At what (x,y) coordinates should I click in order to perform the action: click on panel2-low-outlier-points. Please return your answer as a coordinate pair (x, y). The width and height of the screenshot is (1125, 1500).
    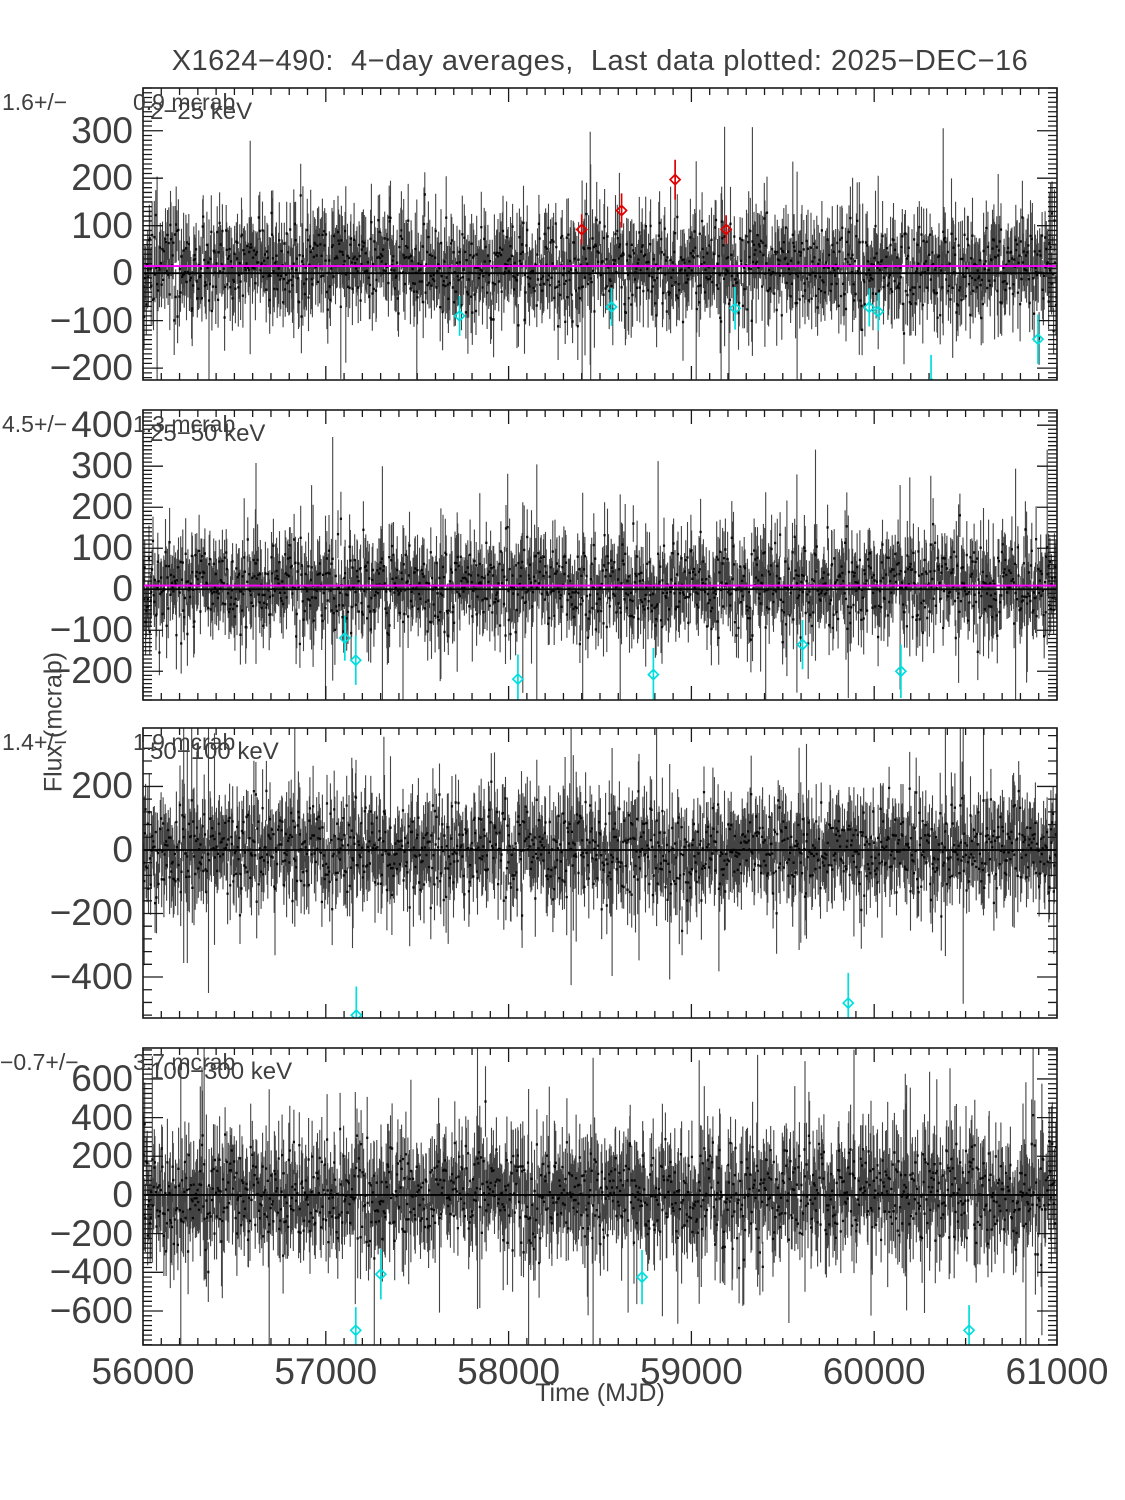
    Looking at the image, I should click on (623, 657).